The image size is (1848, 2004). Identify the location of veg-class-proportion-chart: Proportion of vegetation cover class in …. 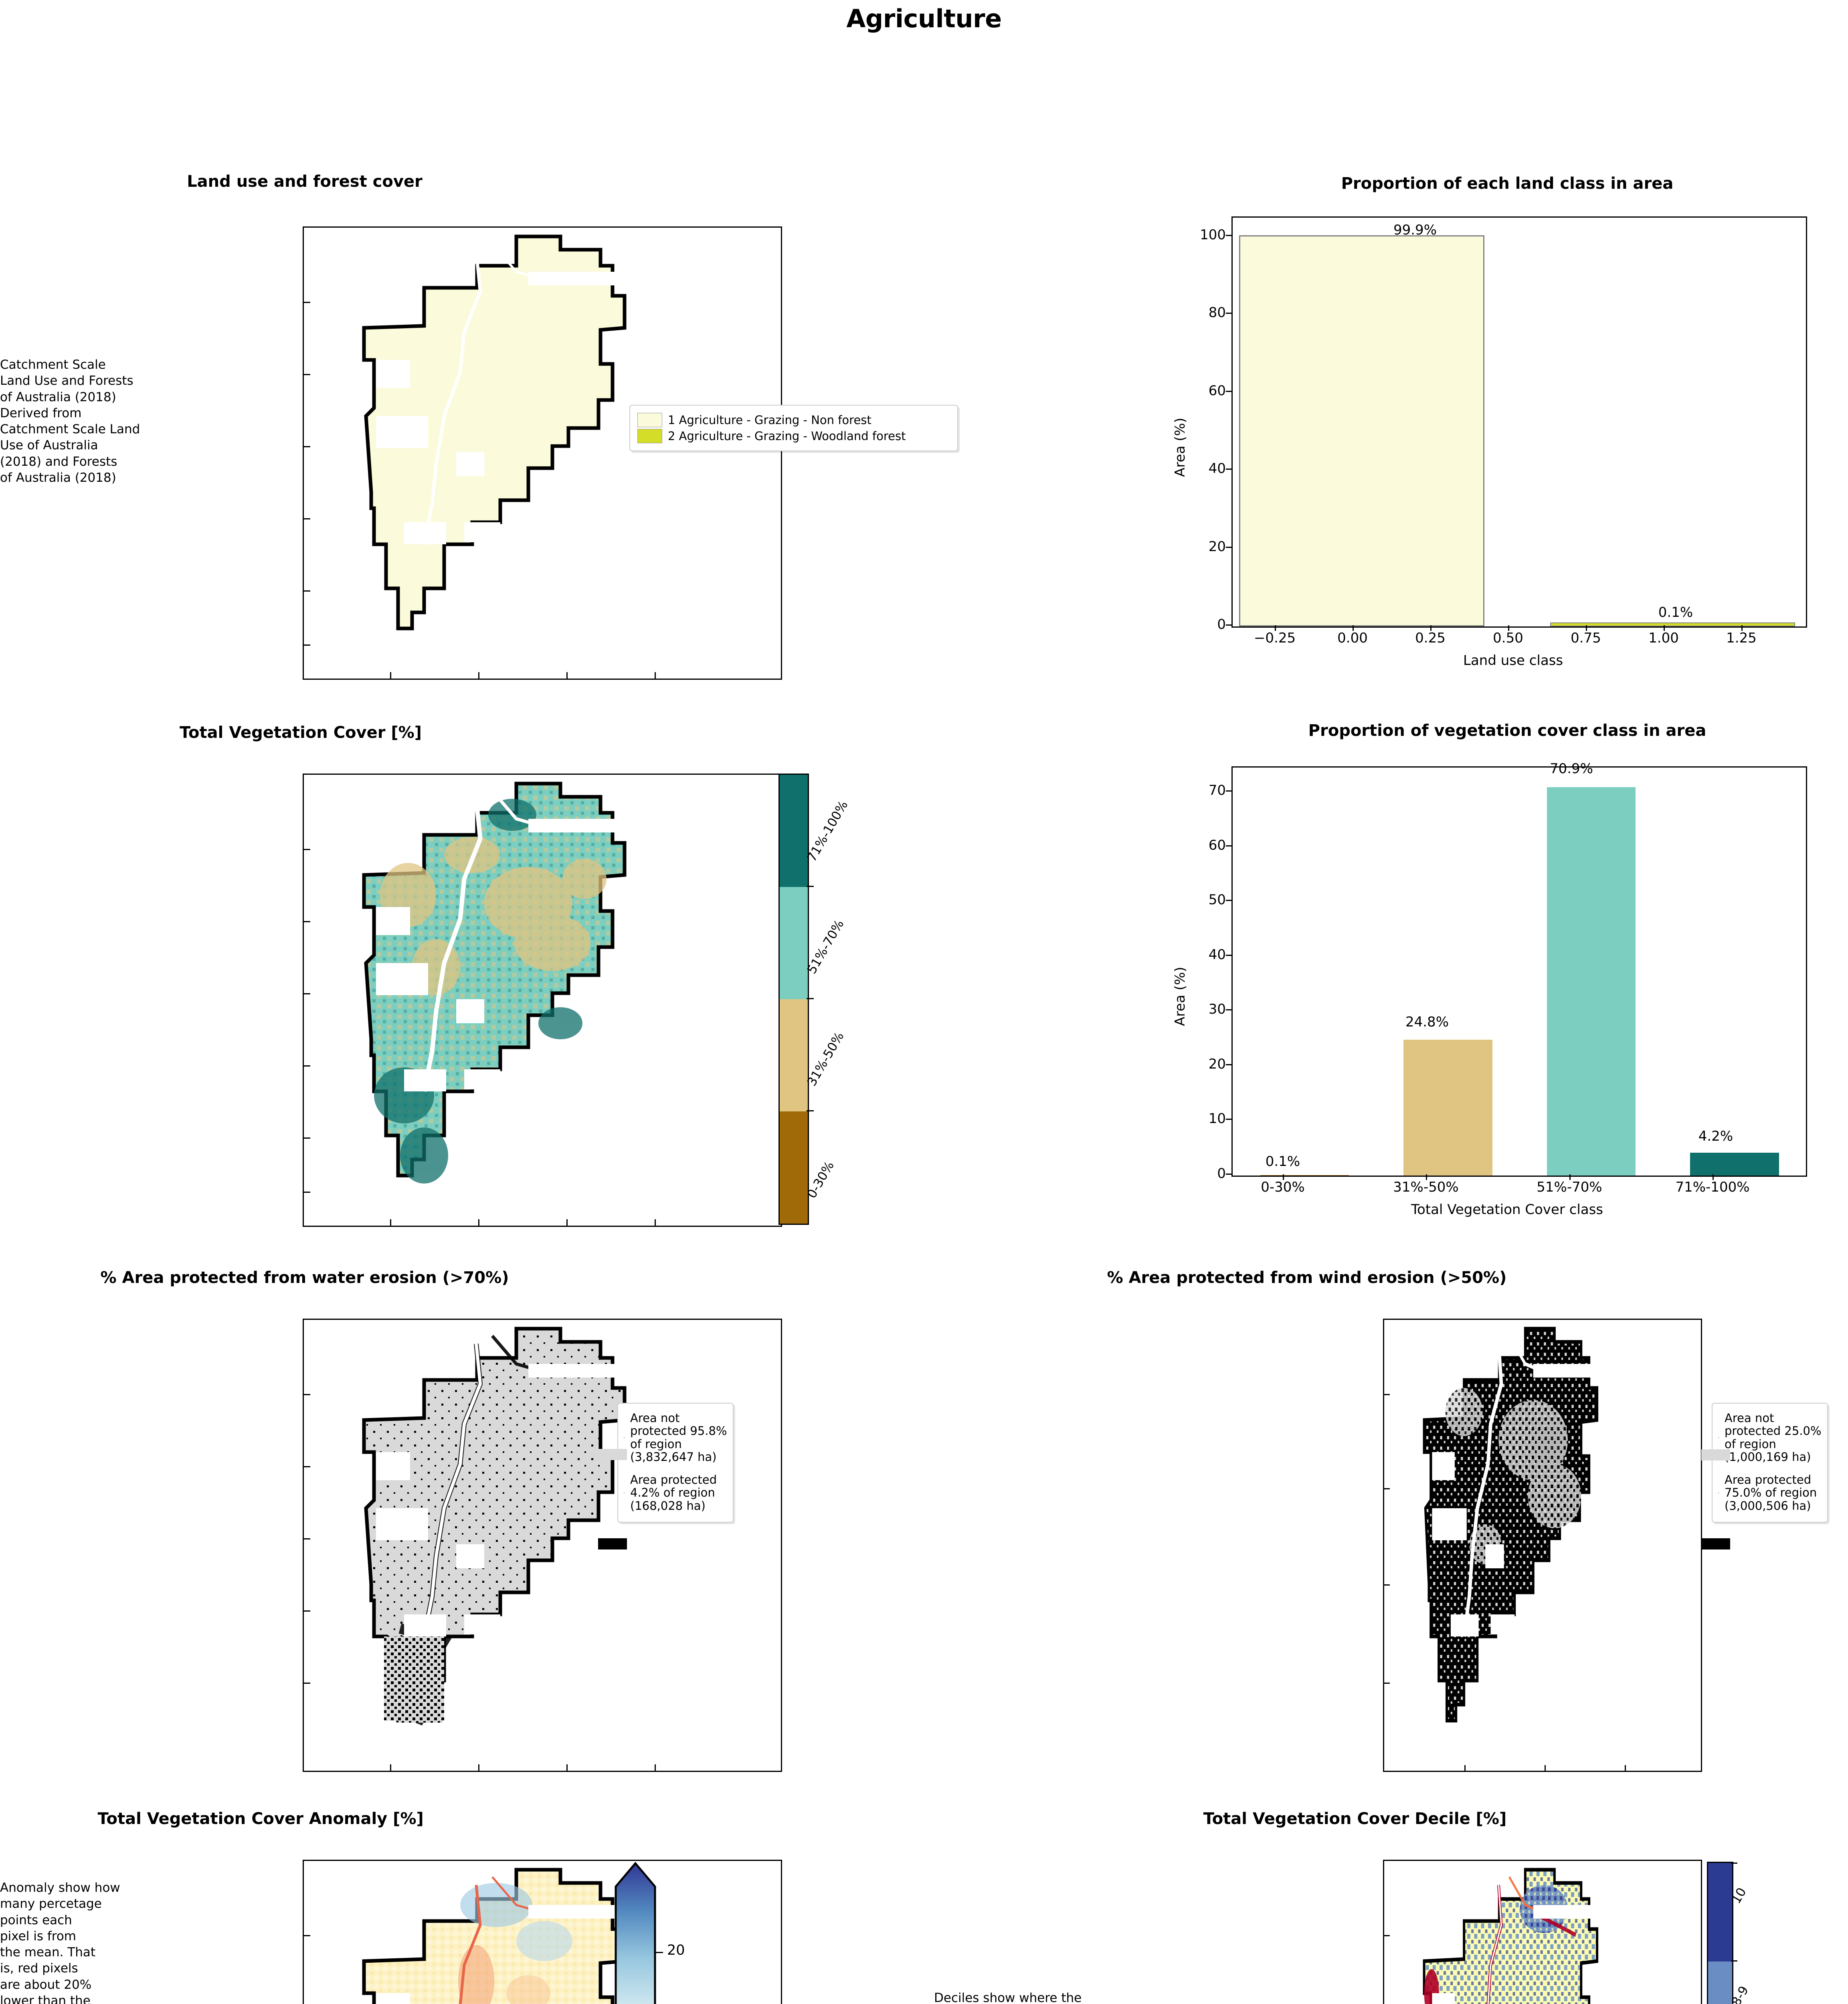
(1502, 981).